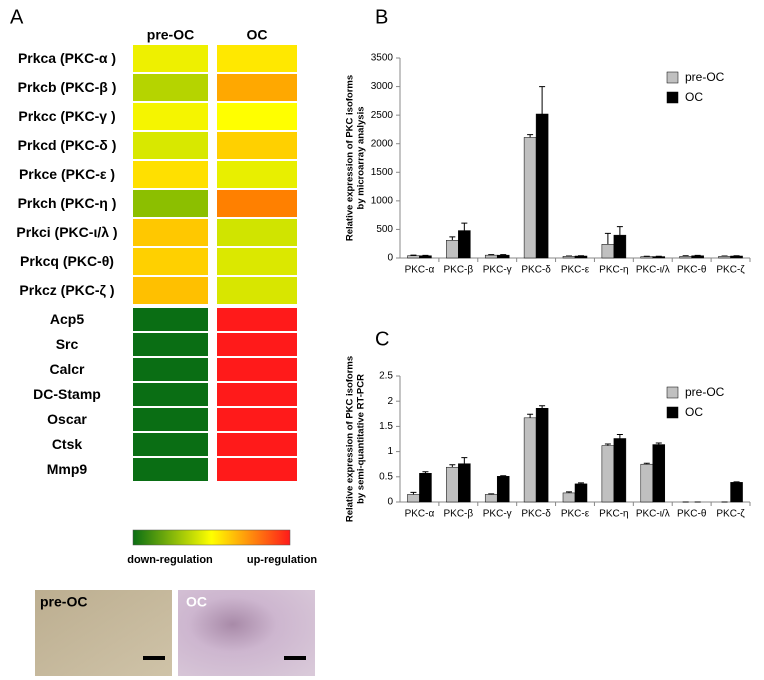 This screenshot has height=680, width=764. What do you see at coordinates (66, 232) in the screenshot?
I see `row-label: Prkci (PKC-ι/λ )` at bounding box center [66, 232].